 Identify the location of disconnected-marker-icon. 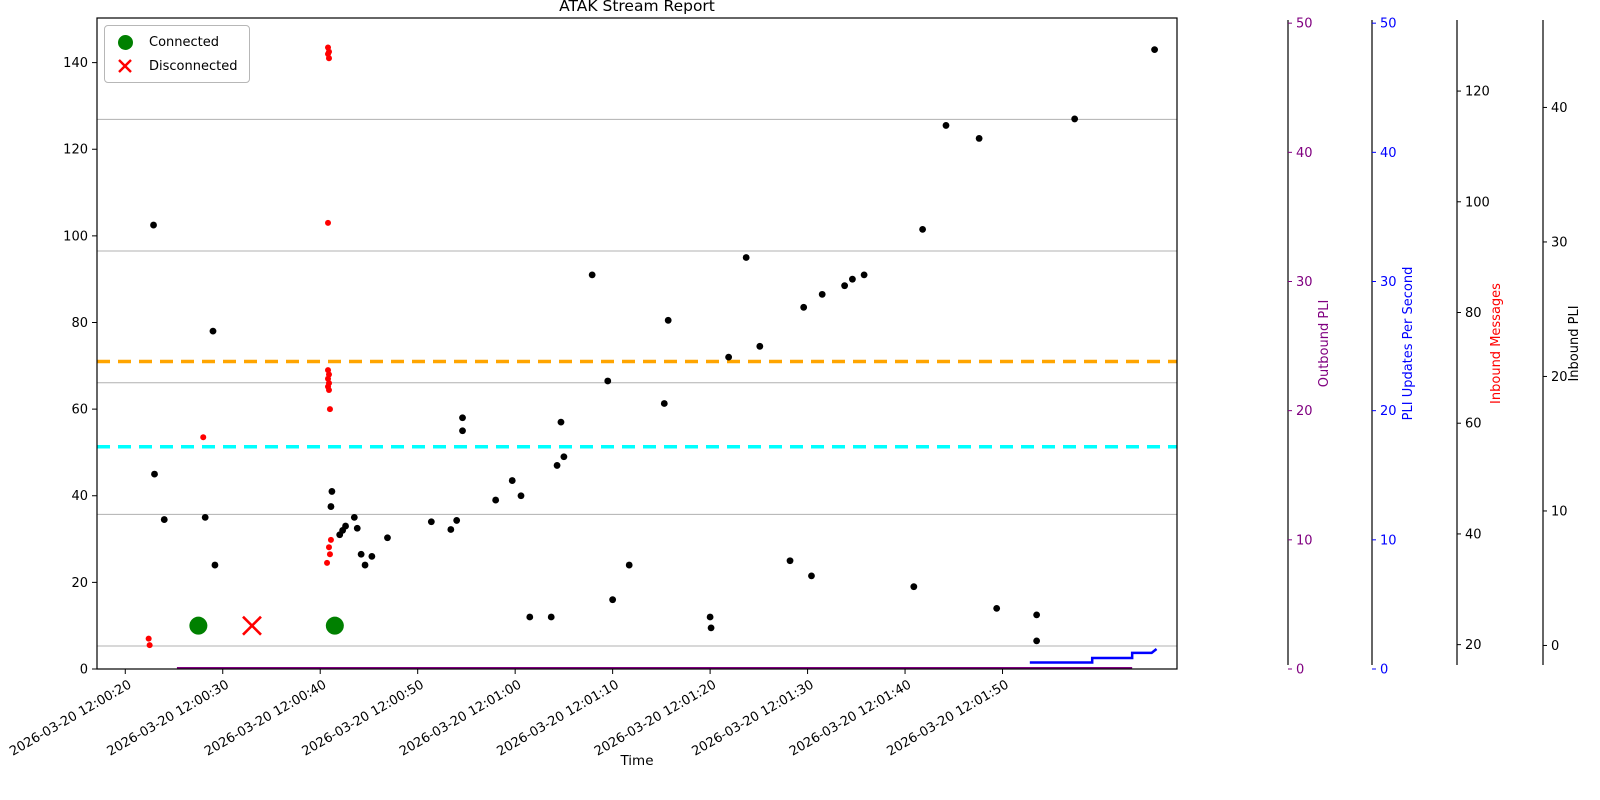
(125, 66).